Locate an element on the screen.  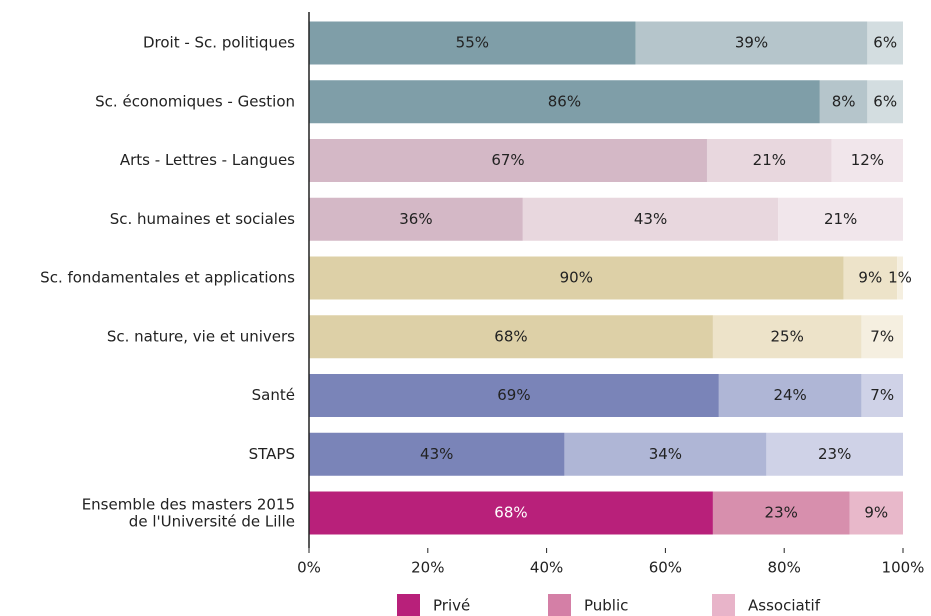
value-label: 36% is located at coordinates (415, 219).